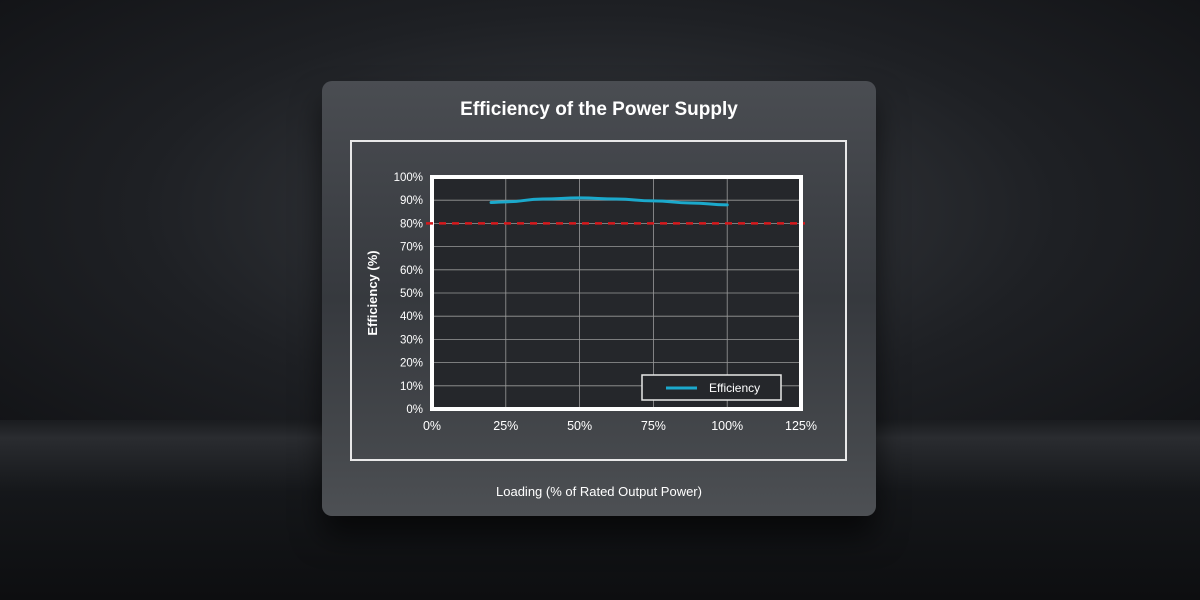 This screenshot has width=1200, height=600. I want to click on x-tick-label: 100%, so click(727, 426).